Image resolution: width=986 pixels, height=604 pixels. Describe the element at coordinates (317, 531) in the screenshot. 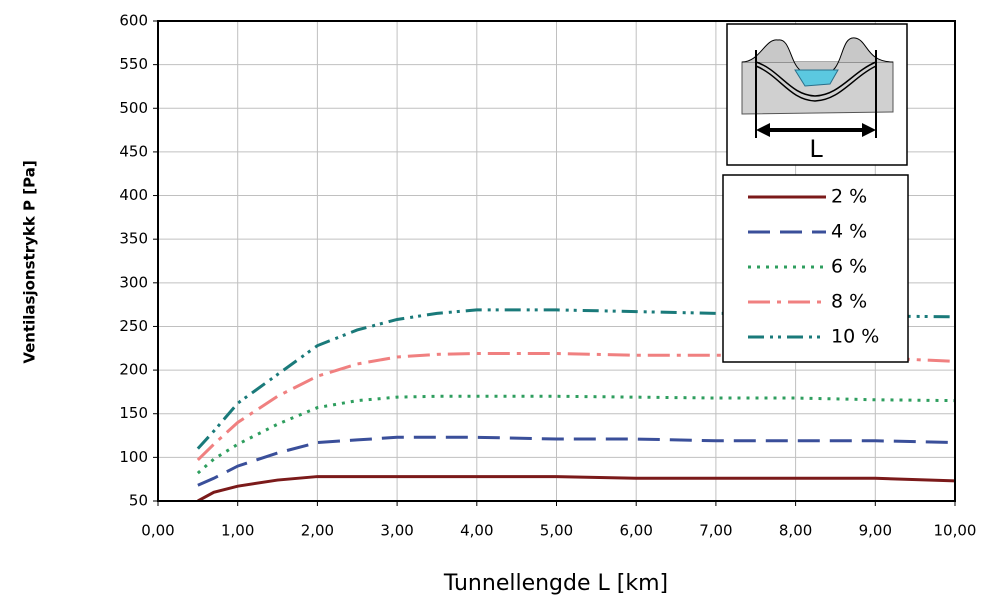

I see `x-tick-label: 2,00` at that location.